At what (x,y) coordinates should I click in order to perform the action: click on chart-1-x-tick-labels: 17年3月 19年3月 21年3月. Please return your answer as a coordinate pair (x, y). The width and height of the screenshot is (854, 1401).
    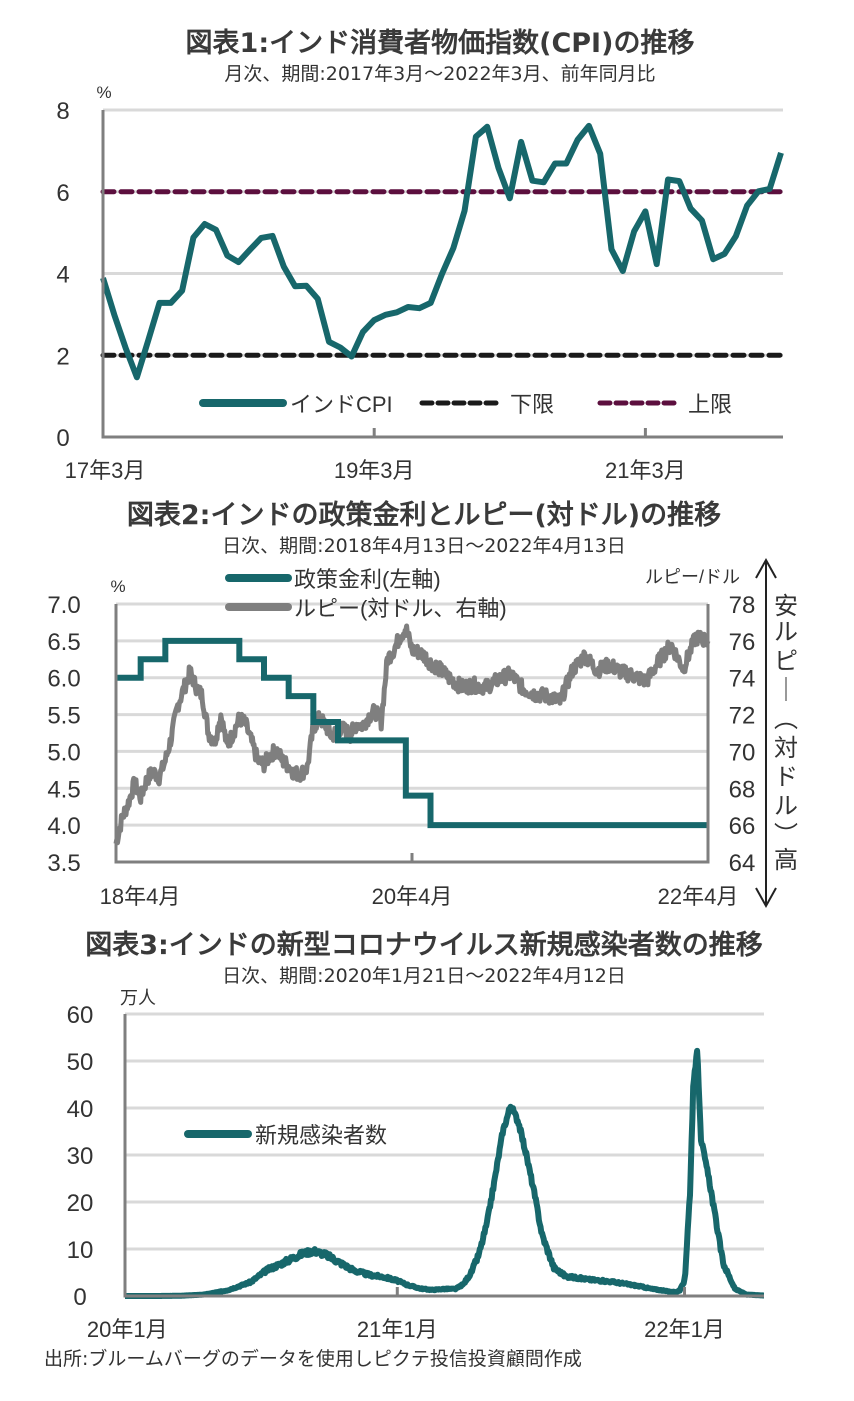
    Looking at the image, I should click on (375, 470).